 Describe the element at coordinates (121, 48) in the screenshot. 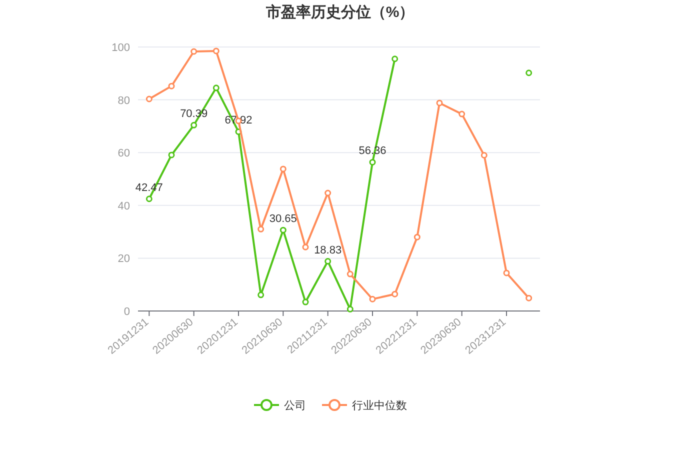

I see `y-tick-label: 100` at that location.